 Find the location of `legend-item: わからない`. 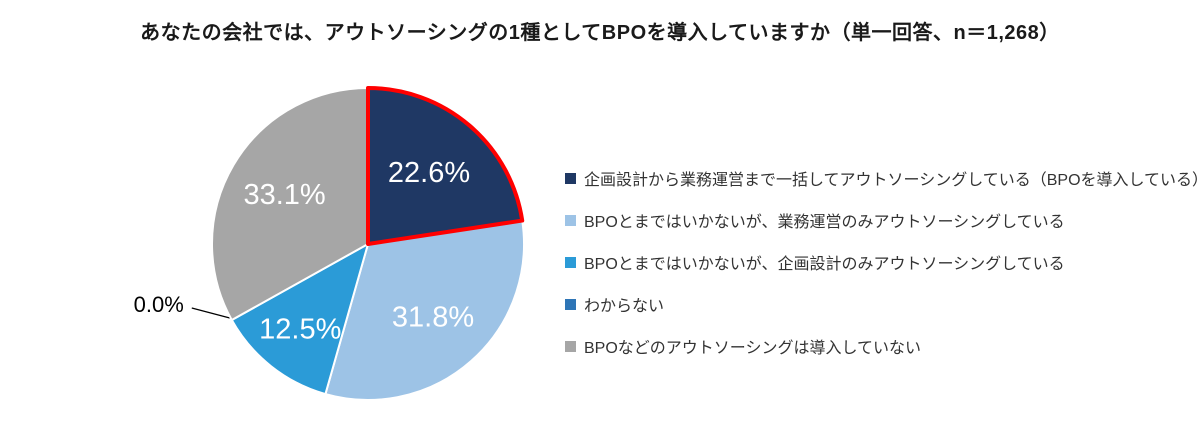

legend-item: わからない is located at coordinates (882, 304).